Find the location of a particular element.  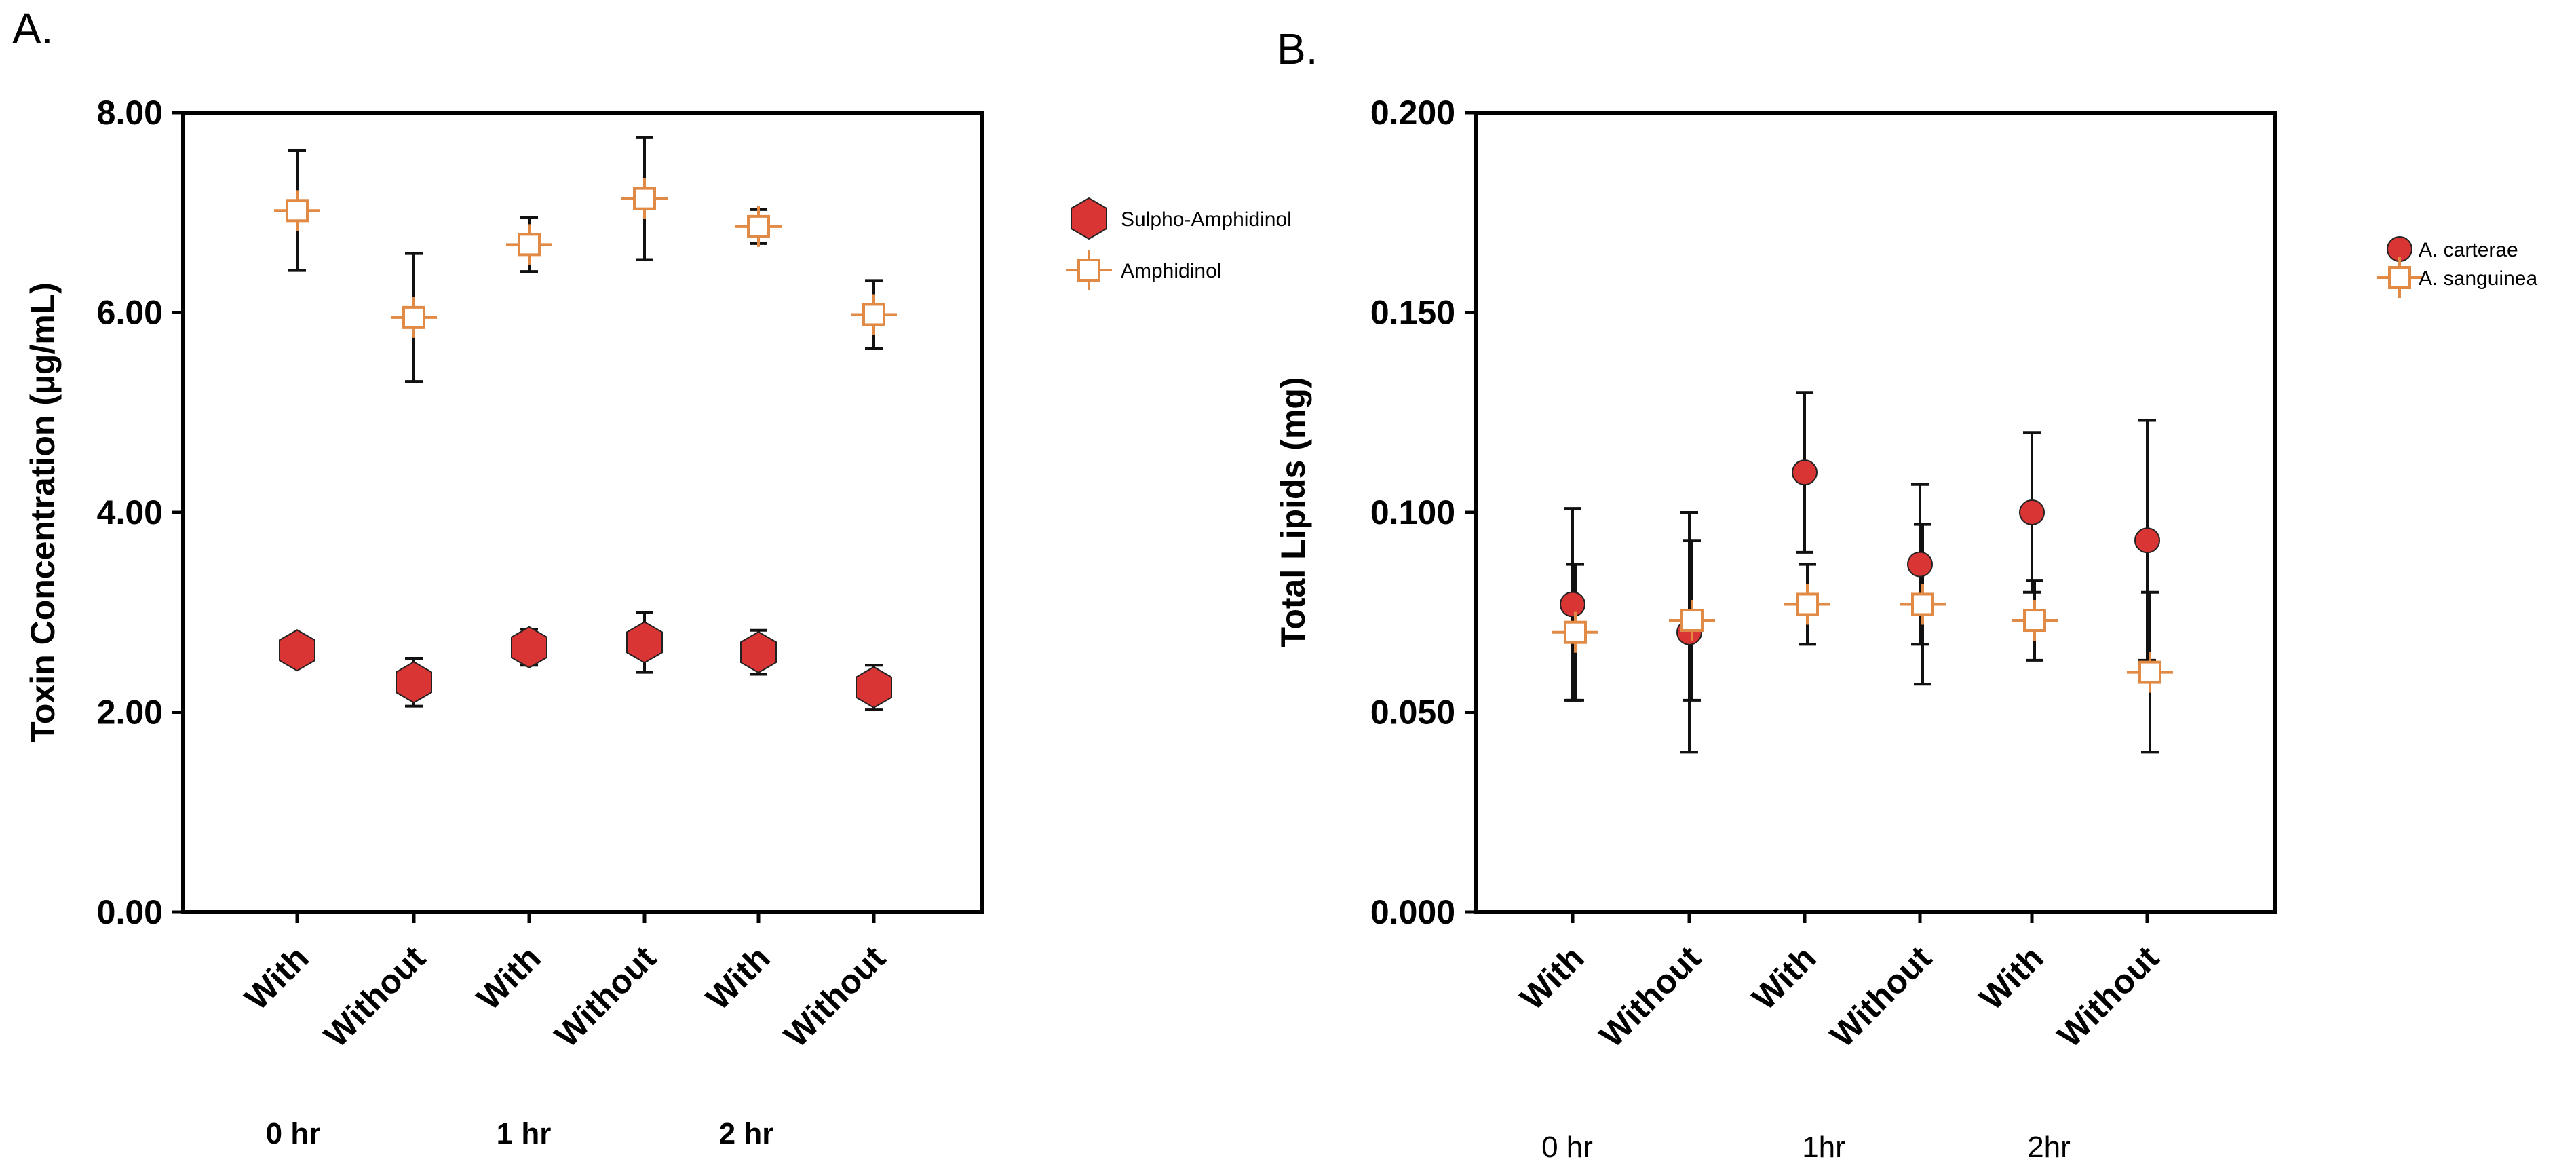

y-tick-label: 0.100 is located at coordinates (1412, 512).